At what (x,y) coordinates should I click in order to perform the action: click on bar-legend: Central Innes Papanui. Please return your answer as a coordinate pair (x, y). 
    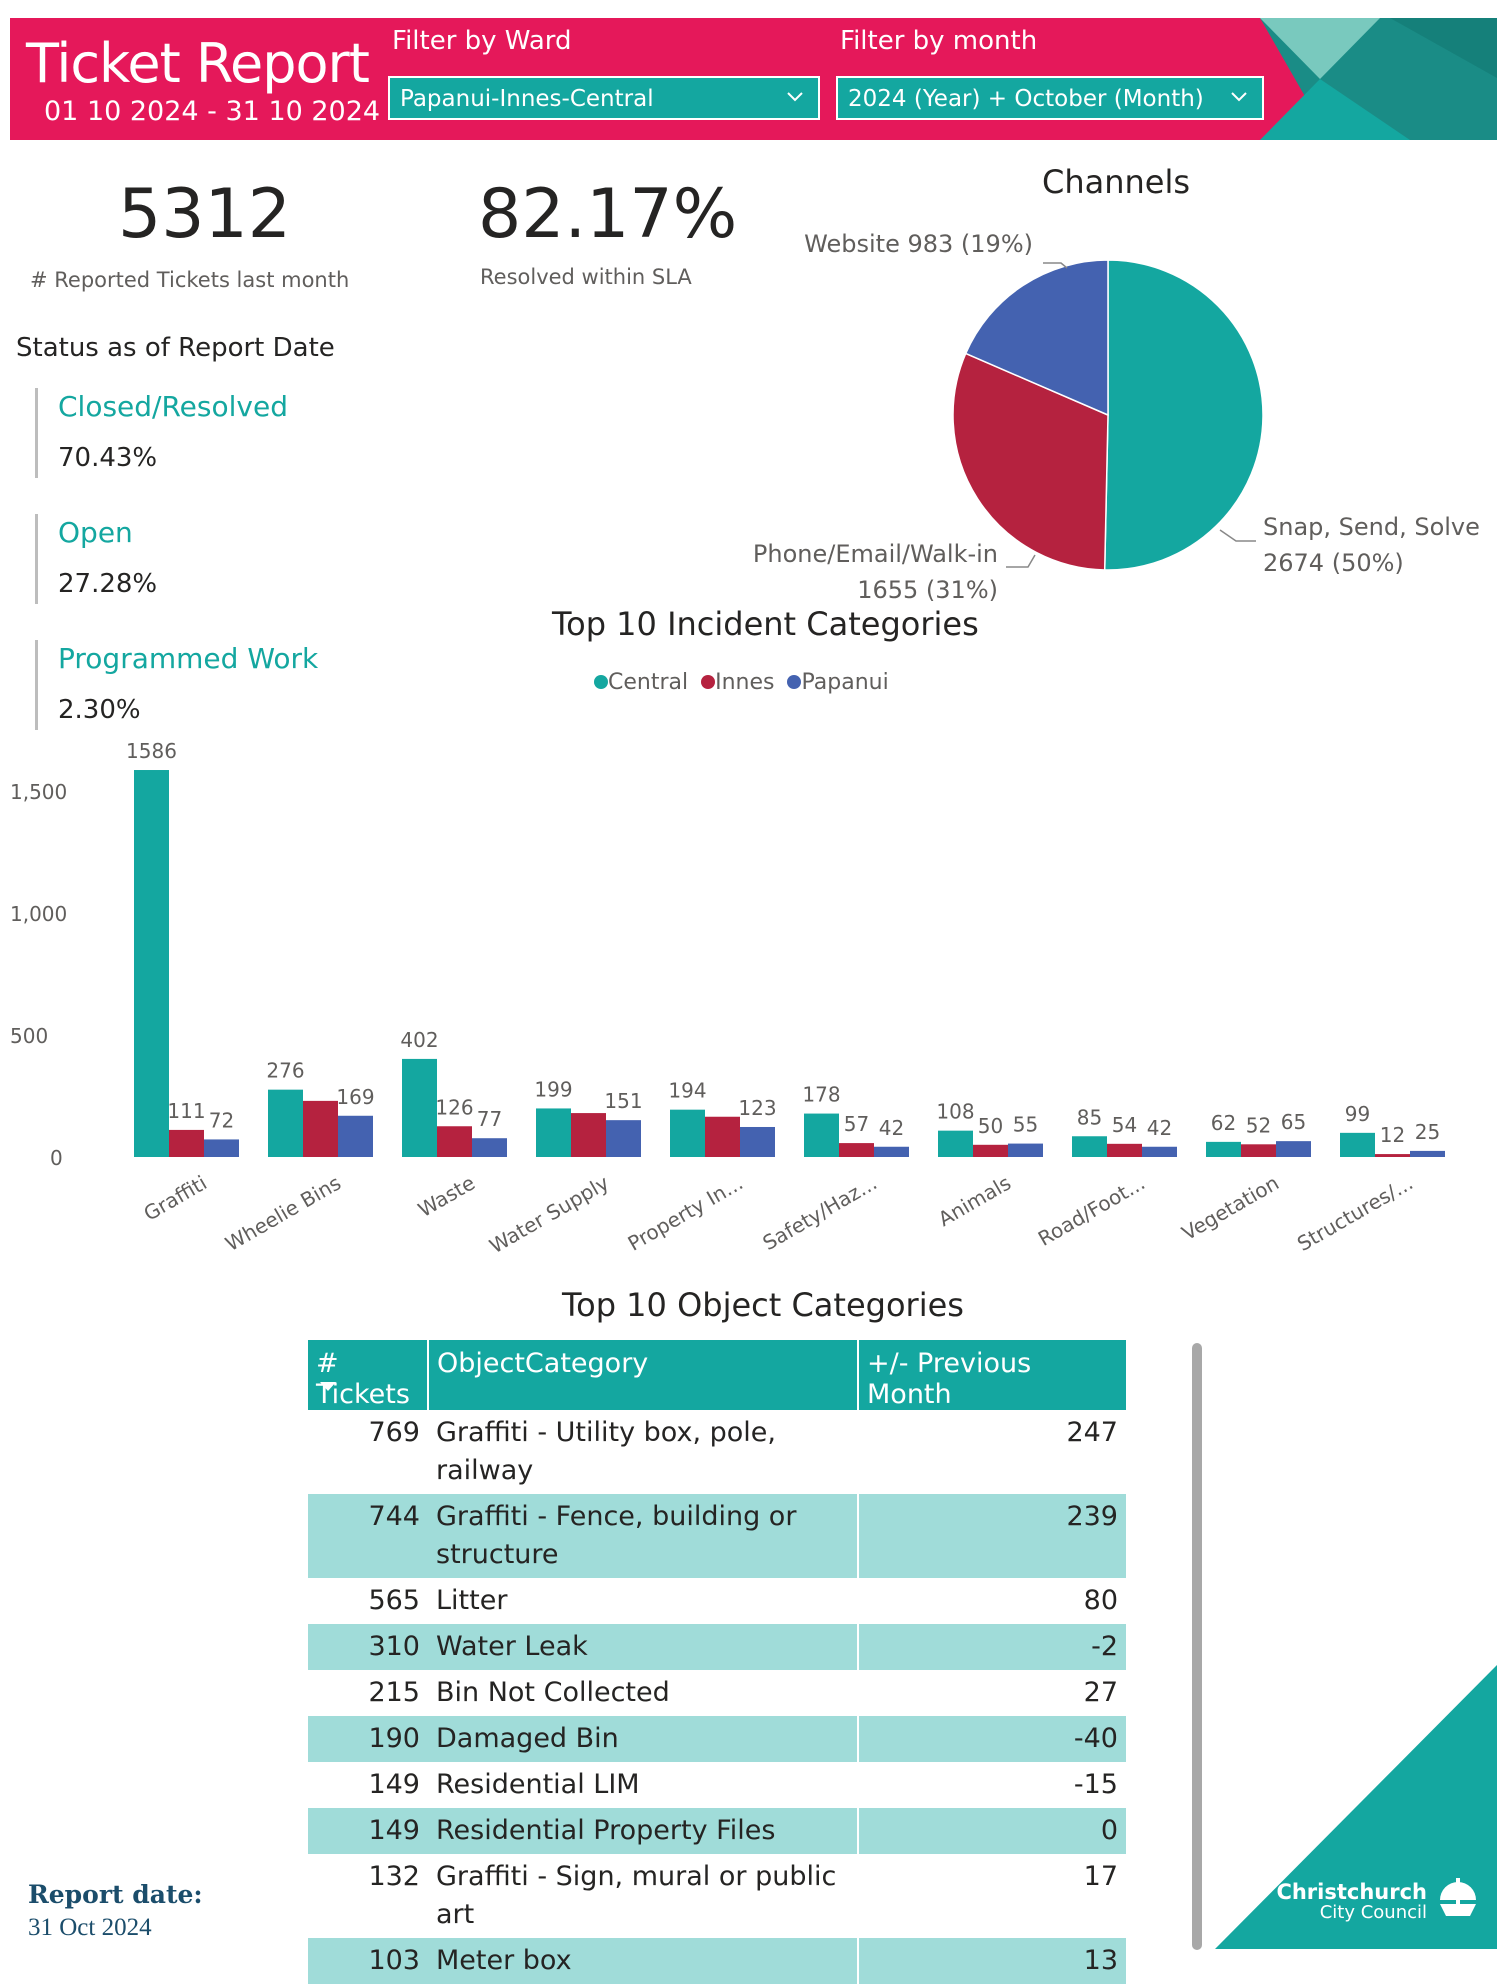
    Looking at the image, I should click on (741, 682).